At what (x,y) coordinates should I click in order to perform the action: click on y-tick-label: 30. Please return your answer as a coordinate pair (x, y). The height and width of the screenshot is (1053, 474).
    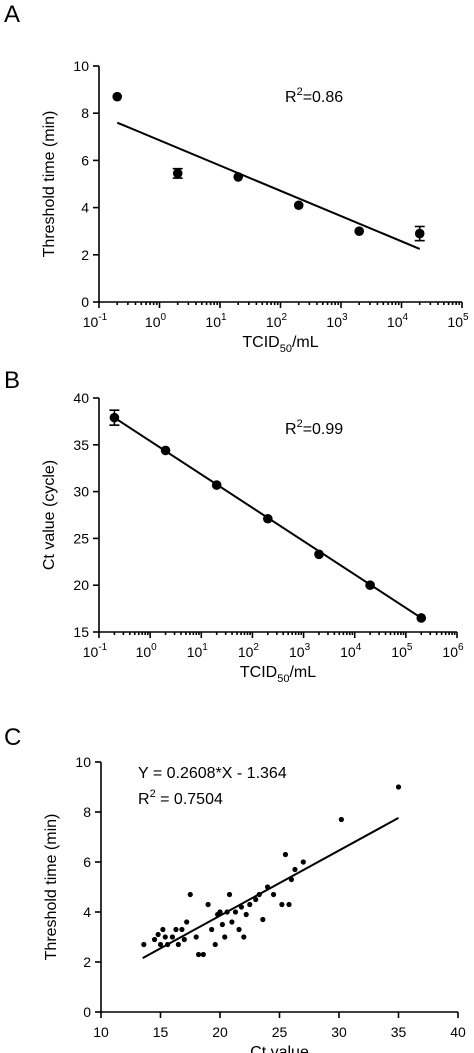
    Looking at the image, I should click on (81, 492).